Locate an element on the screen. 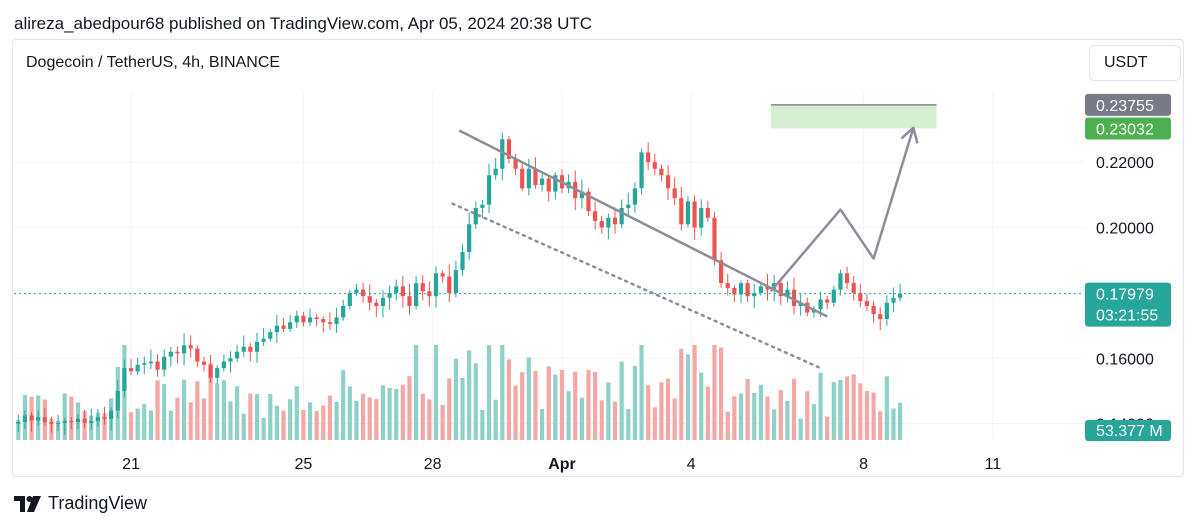  volume-bars is located at coordinates (459, 392).